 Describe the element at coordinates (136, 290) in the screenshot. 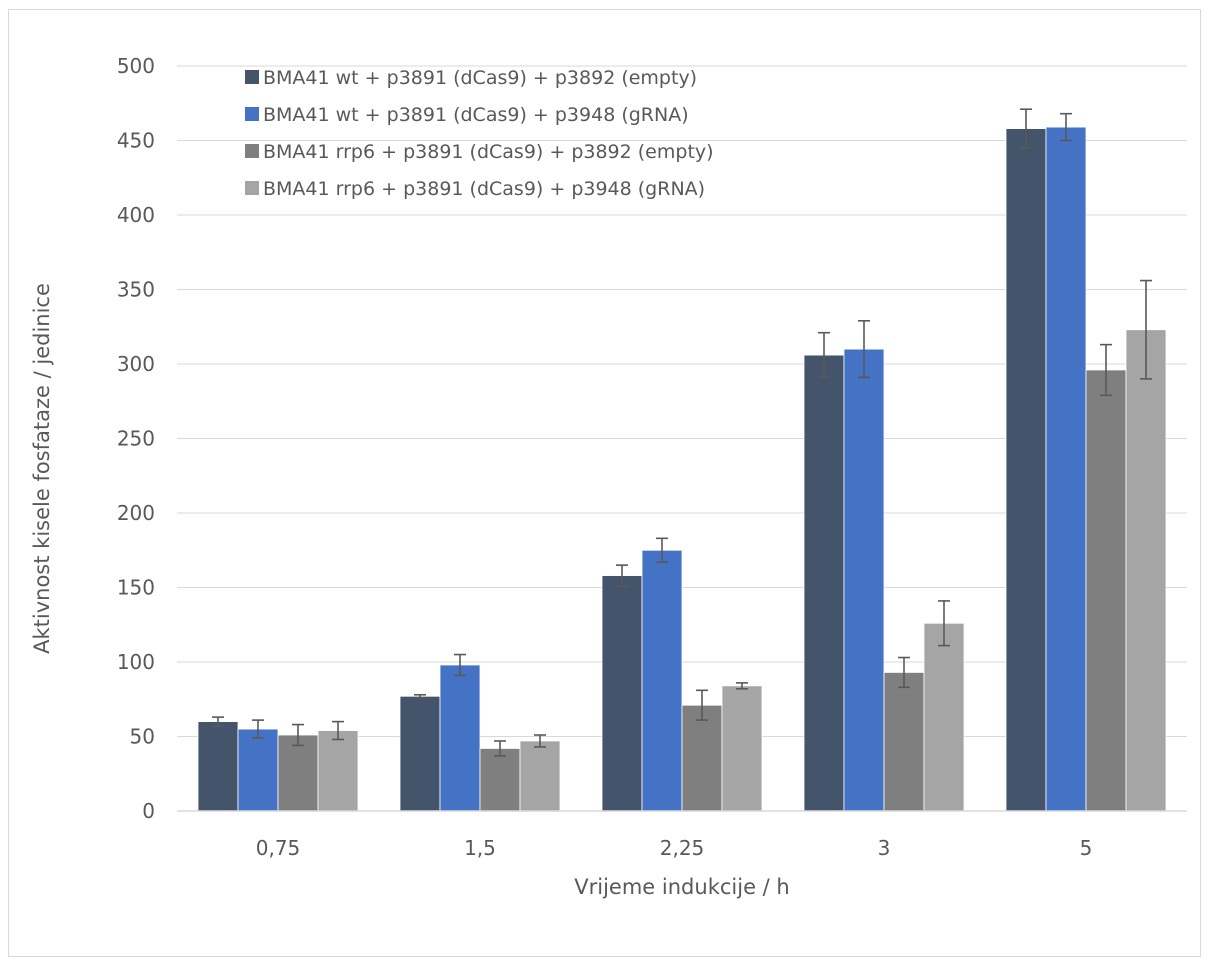

I see `y-tick-label: 350` at that location.